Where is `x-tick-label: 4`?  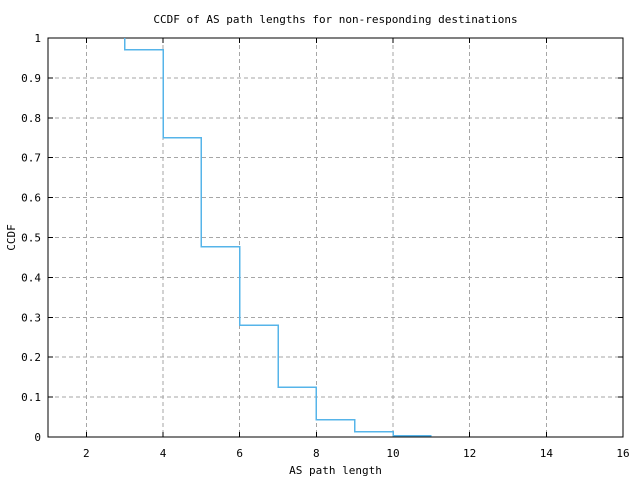
x-tick-label: 4 is located at coordinates (163, 453).